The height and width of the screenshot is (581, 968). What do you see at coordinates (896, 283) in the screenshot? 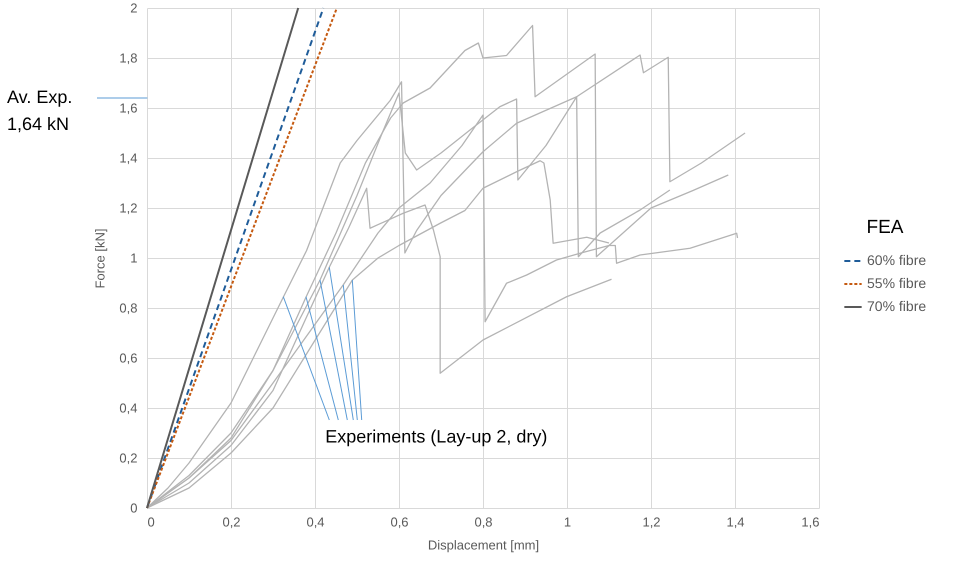
I see `legend-label: 55% fibre` at bounding box center [896, 283].